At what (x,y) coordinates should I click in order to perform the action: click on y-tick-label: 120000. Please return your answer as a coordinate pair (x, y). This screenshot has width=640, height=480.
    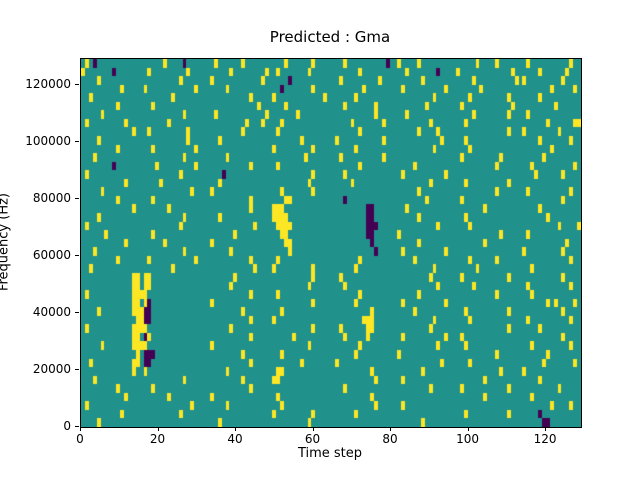
    Looking at the image, I should click on (48, 83).